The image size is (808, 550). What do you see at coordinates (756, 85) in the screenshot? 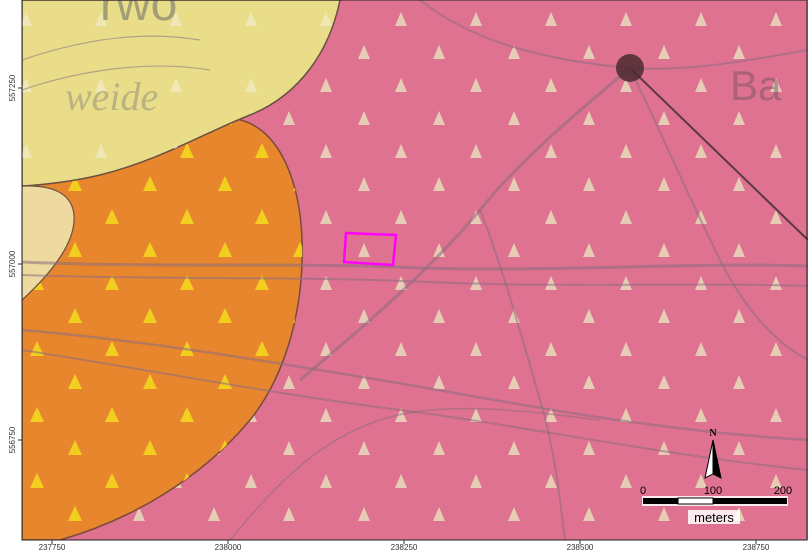
I see `map-text-ba: Ba` at bounding box center [756, 85].